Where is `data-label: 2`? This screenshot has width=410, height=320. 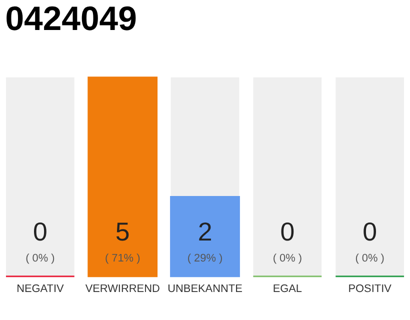
data-label: 2 is located at coordinates (205, 232).